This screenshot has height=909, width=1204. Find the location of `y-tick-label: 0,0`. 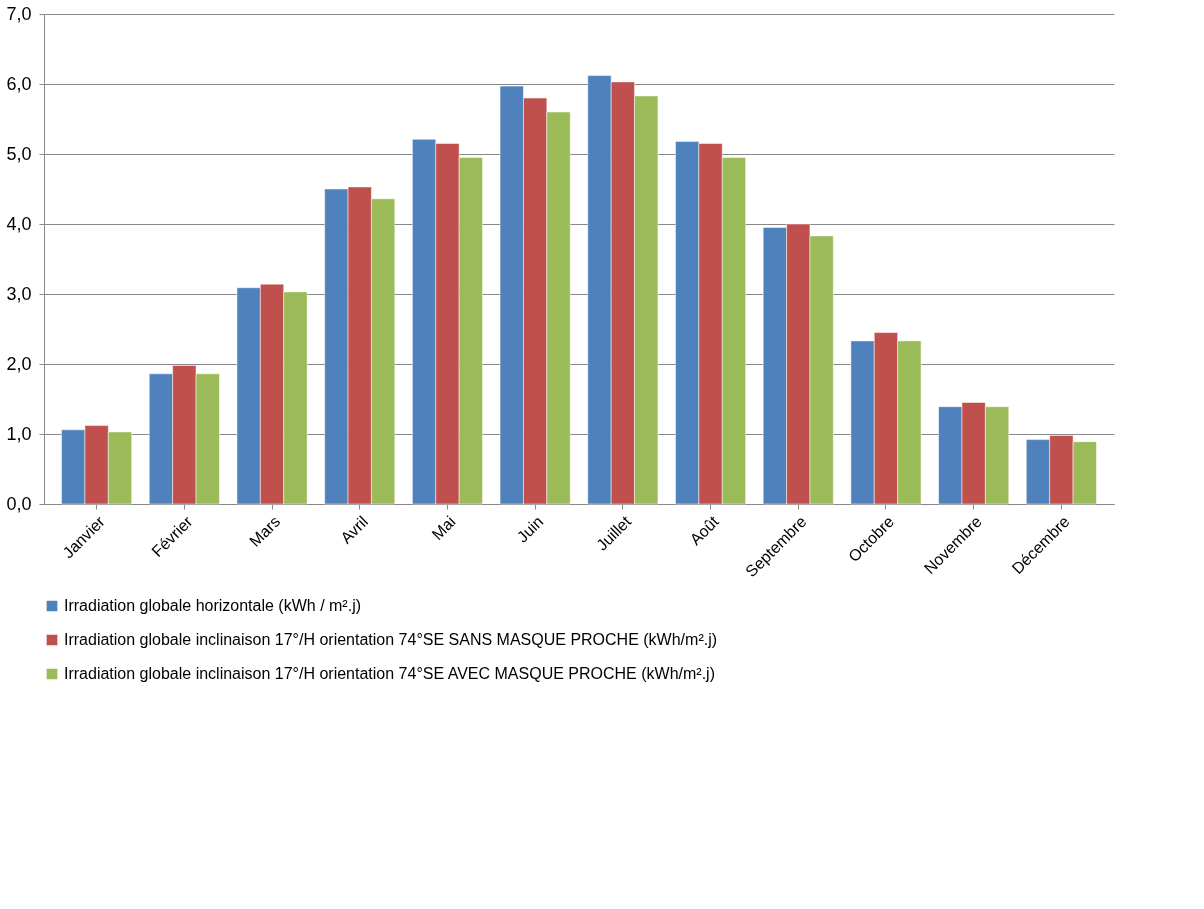

y-tick-label: 0,0 is located at coordinates (19, 503).